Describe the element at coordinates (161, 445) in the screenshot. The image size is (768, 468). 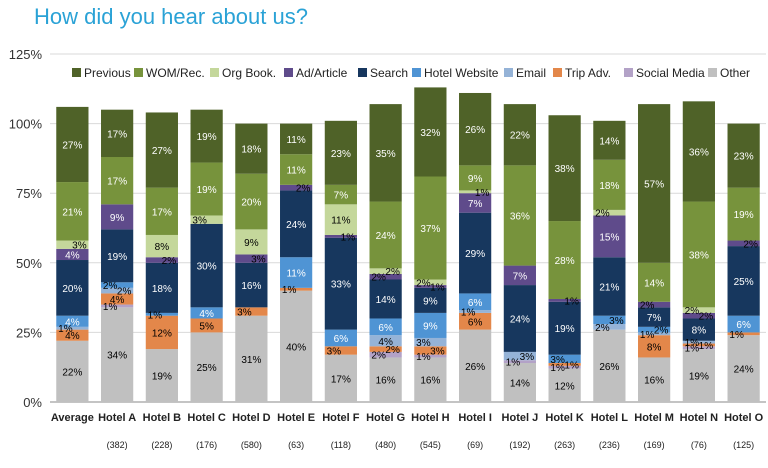
I see `sample-size-label: (228)` at that location.